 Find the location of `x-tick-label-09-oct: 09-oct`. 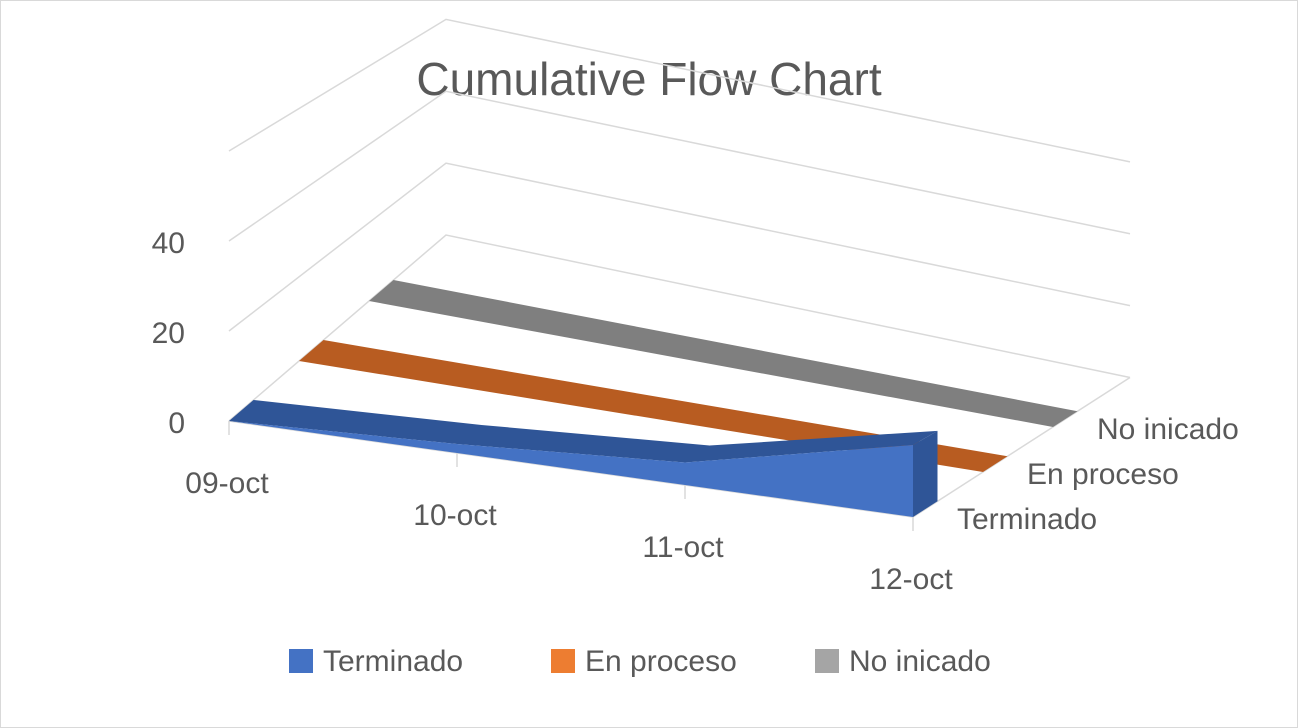

x-tick-label-09-oct: 09-oct is located at coordinates (227, 483).